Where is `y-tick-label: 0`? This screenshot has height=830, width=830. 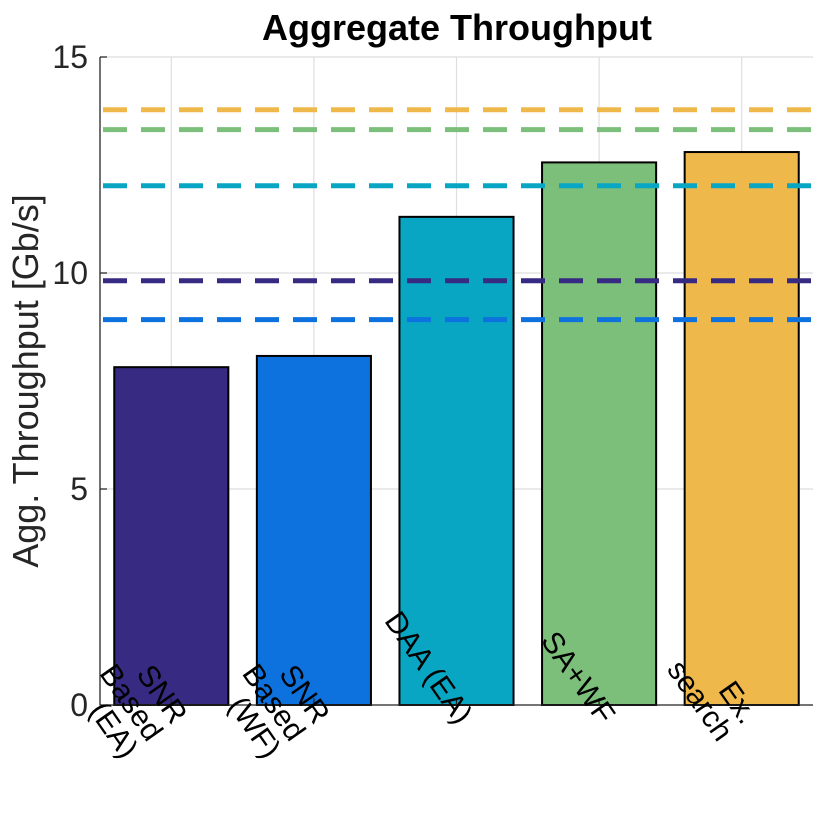 y-tick-label: 0 is located at coordinates (79, 705).